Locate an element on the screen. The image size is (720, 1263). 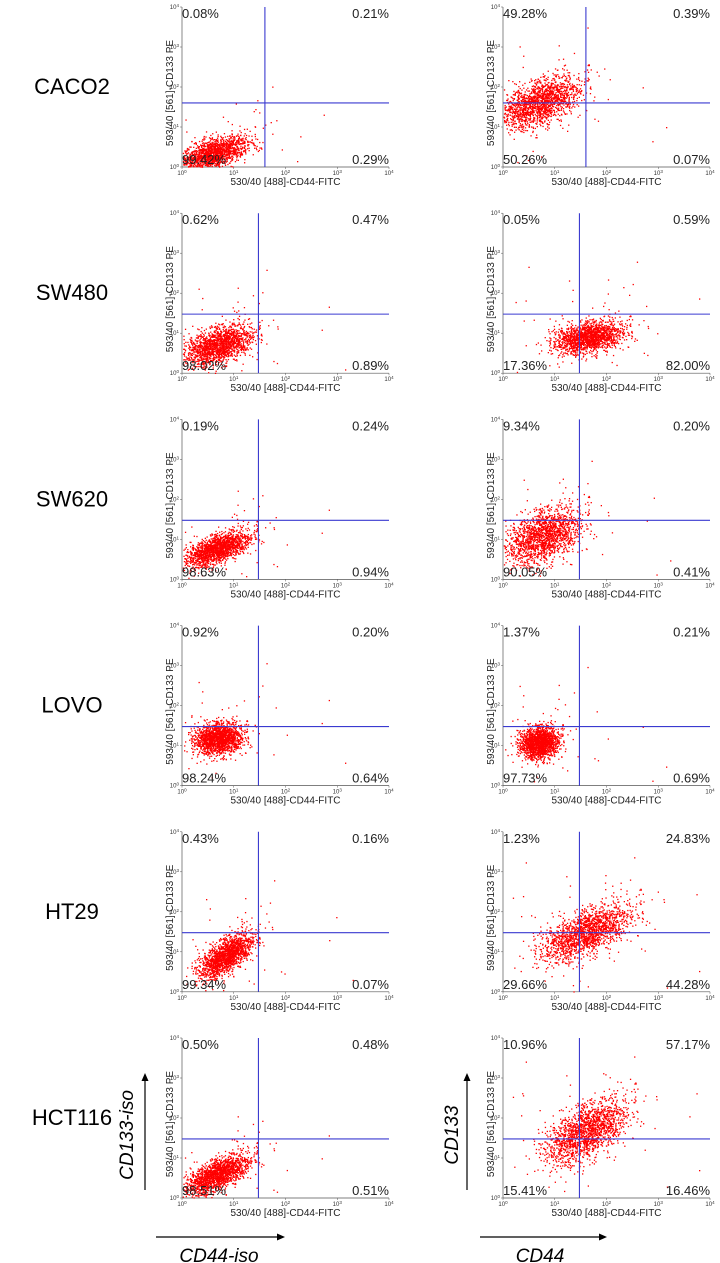
quadrant-lower-left-sw480-isotype: 98.02% is located at coordinates (204, 365).